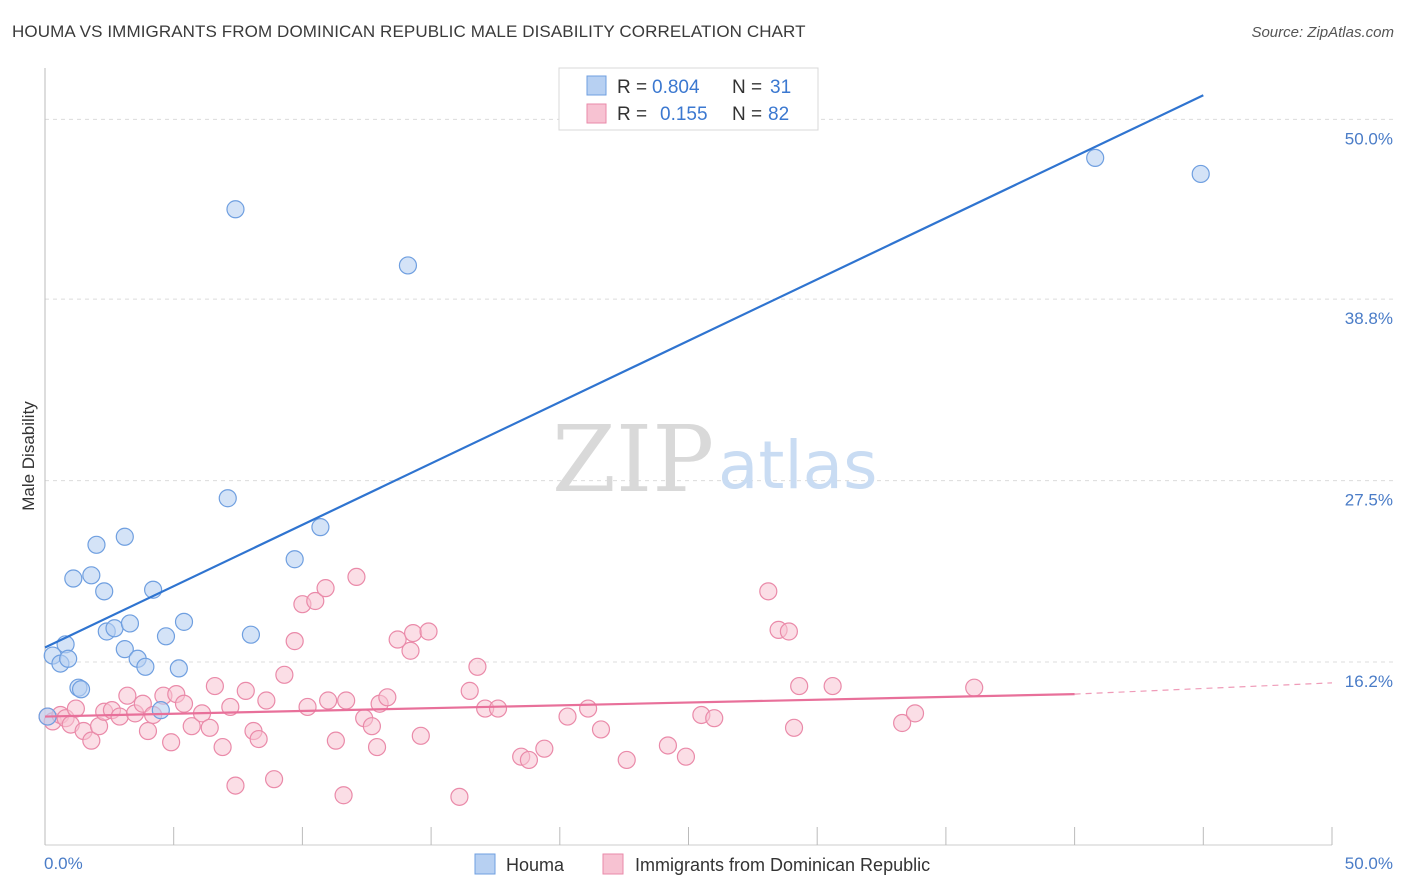  I want to click on legend-n-label-1: N =, so click(747, 87).